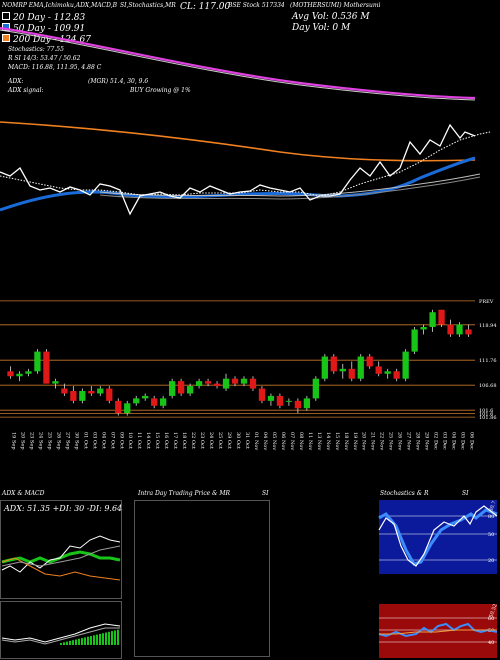 The width and height of the screenshot is (500, 660). I want to click on date-tick-label: 23 Sep, so click(31, 441).